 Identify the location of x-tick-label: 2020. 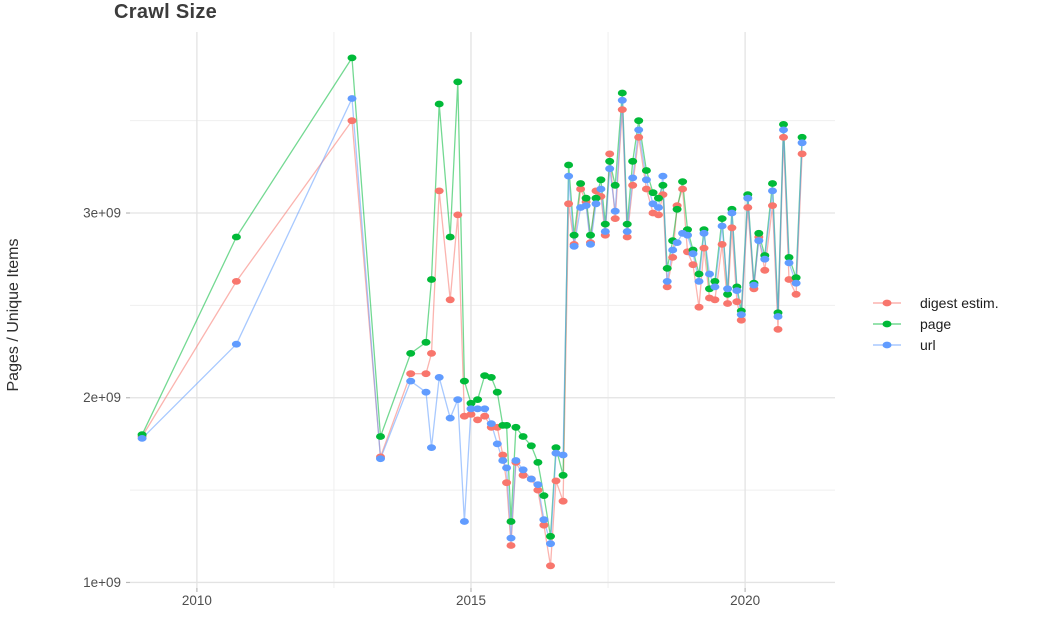
(745, 600).